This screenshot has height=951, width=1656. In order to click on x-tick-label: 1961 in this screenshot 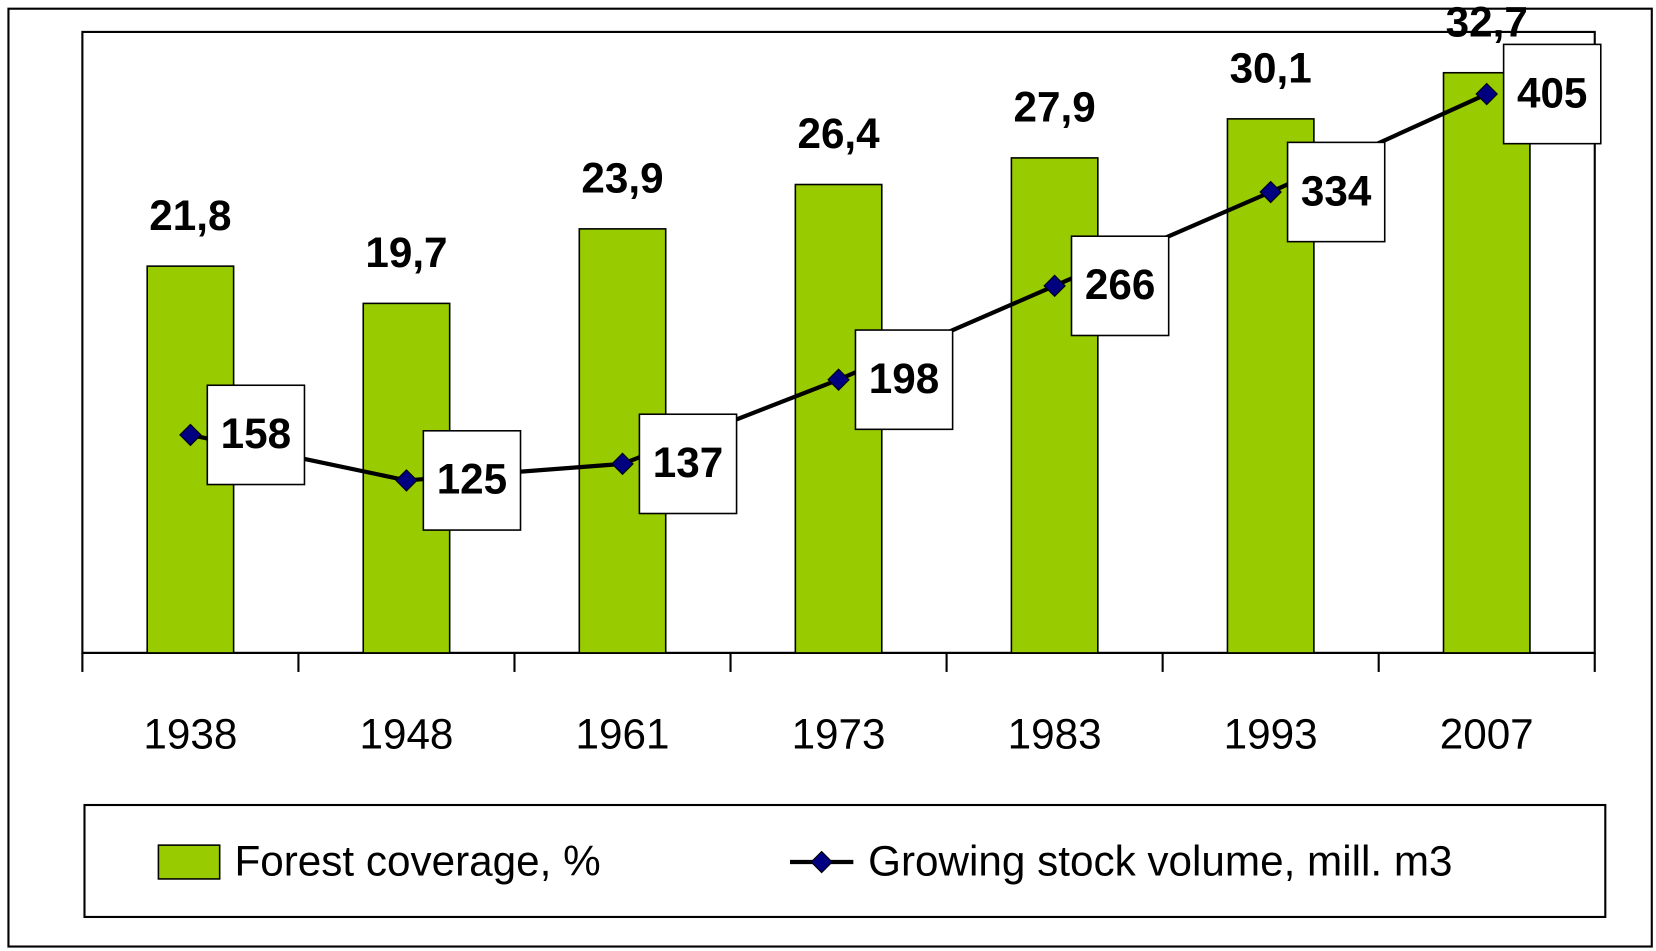, I will do `click(623, 734)`.